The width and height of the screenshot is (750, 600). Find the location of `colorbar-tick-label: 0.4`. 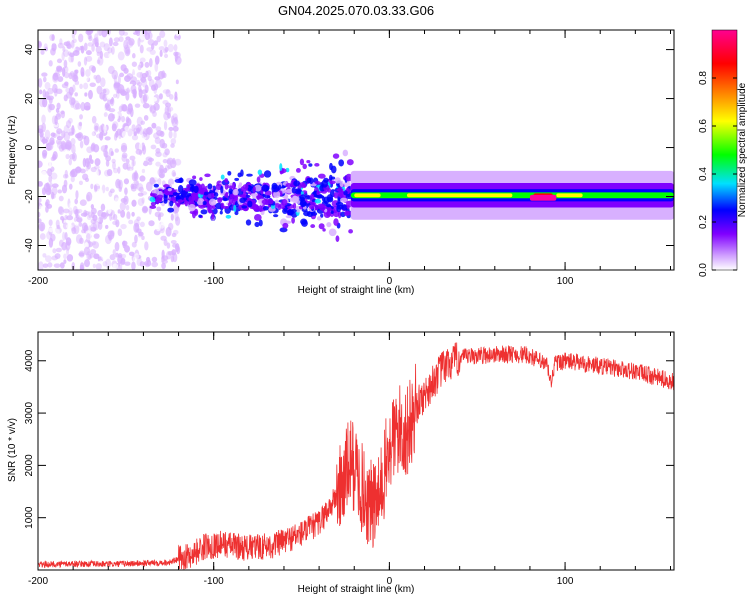

colorbar-tick-label: 0.4 is located at coordinates (703, 174).